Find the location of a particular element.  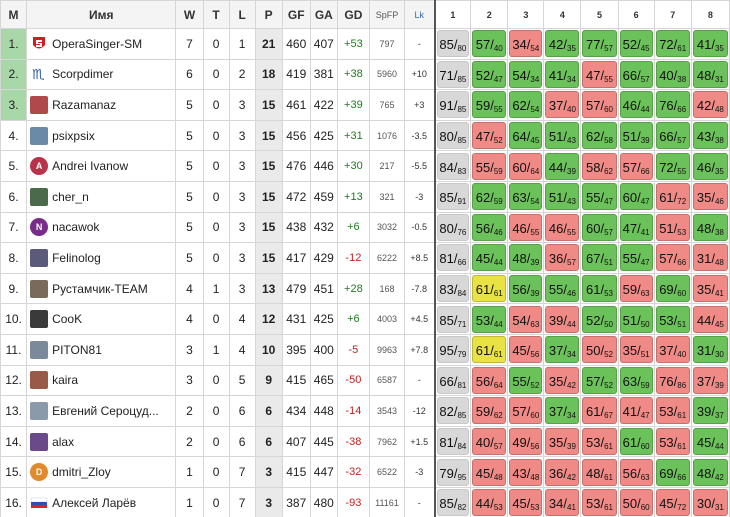

game-result-cell: 54/63 is located at coordinates (526, 319).